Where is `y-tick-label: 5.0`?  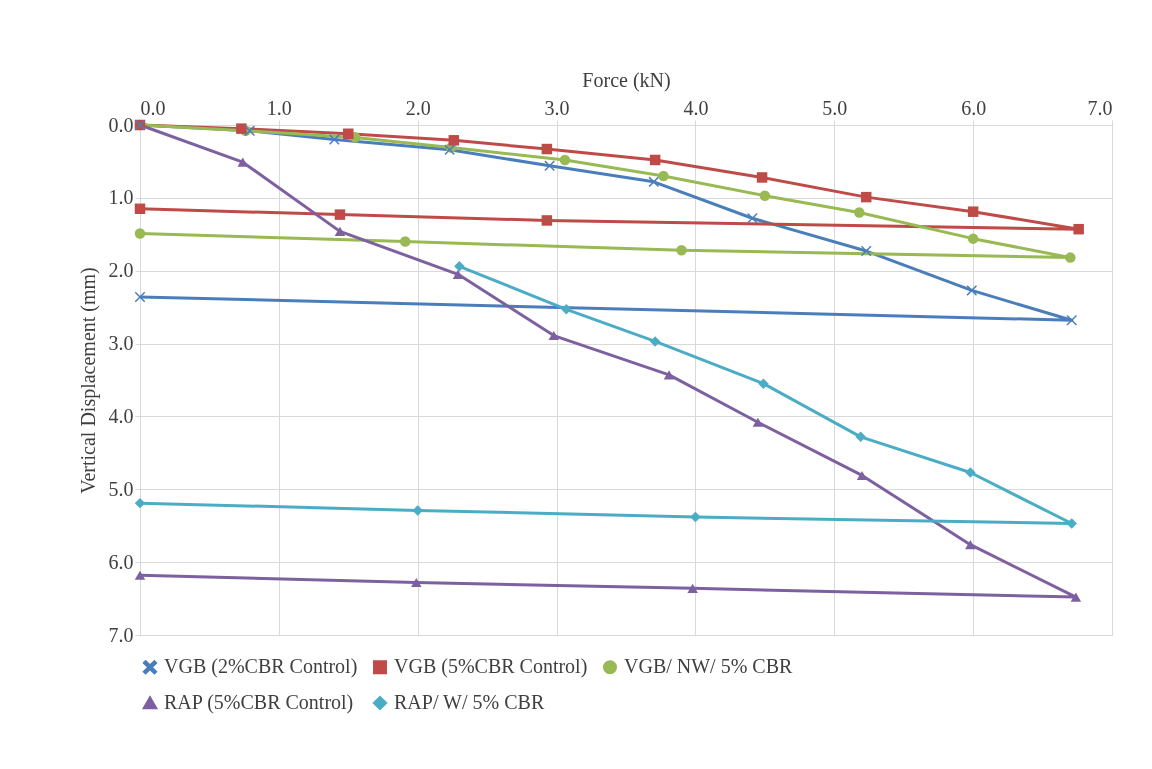
y-tick-label: 5.0 is located at coordinates (121, 488).